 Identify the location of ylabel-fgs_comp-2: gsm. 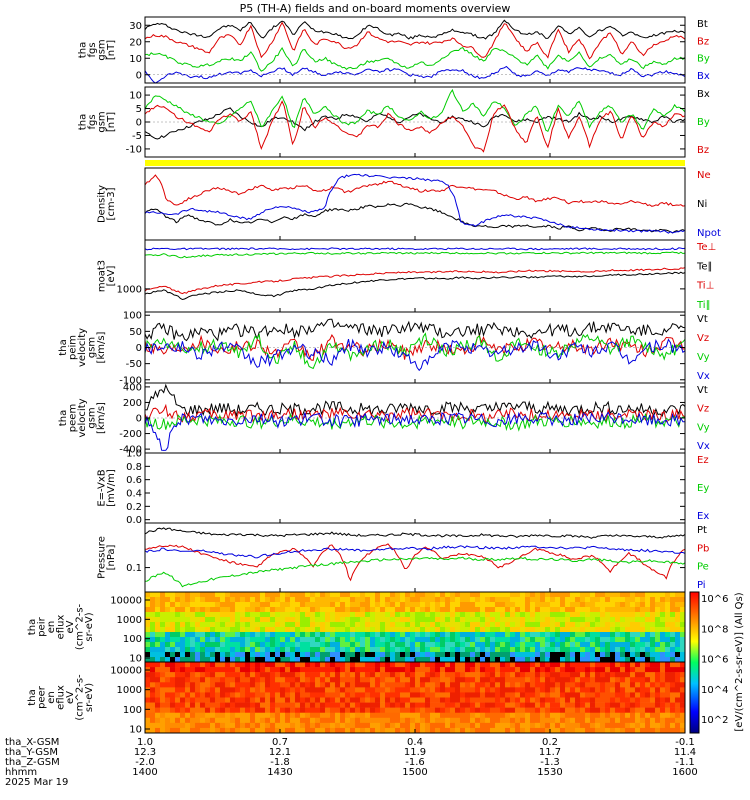
(102, 121).